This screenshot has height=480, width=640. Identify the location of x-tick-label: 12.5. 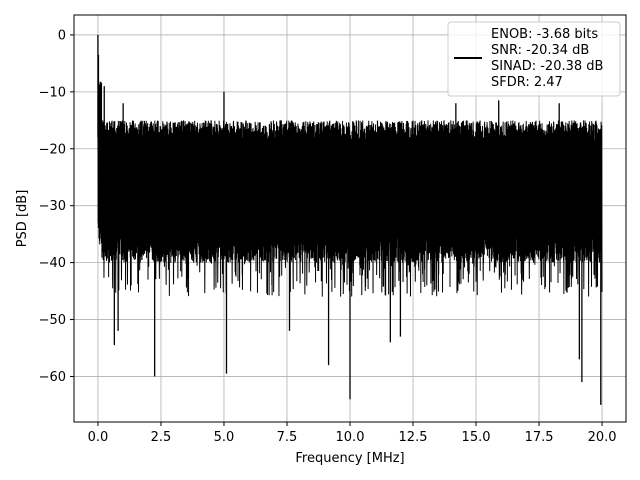
(413, 437).